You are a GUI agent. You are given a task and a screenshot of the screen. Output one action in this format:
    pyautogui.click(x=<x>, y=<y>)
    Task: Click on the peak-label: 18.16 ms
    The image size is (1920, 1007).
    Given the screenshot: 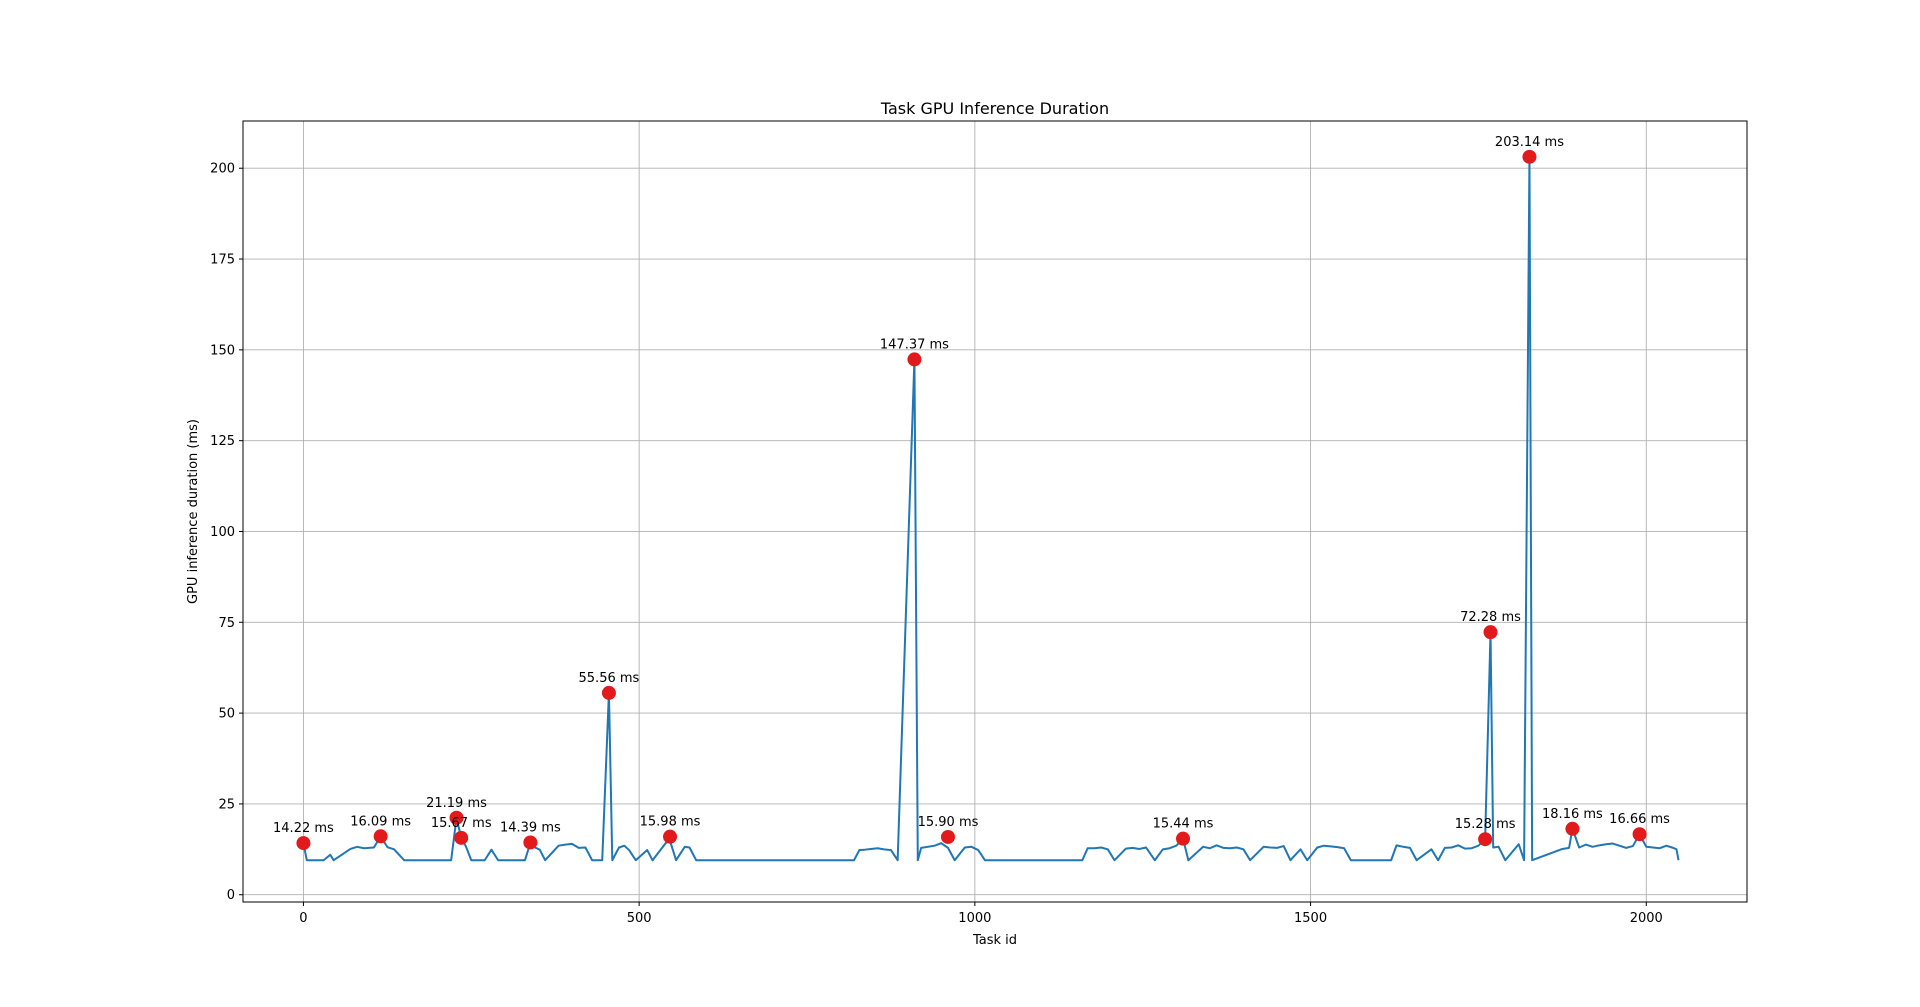 What is the action you would take?
    pyautogui.click(x=1572, y=814)
    